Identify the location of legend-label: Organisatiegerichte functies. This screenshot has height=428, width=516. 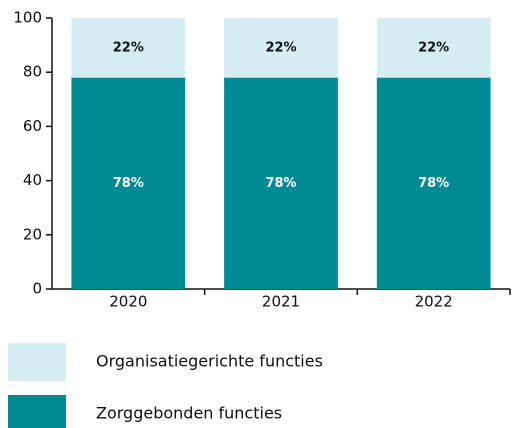
(209, 361).